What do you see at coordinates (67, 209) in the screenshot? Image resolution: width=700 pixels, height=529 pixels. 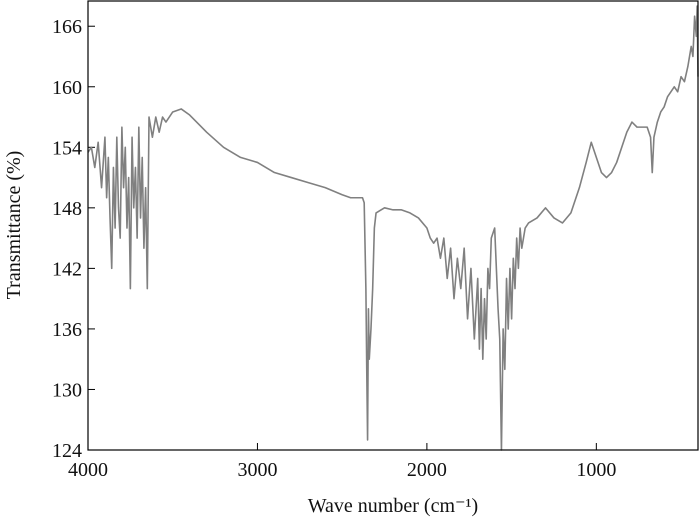 I see `y-tick-label: 148` at bounding box center [67, 209].